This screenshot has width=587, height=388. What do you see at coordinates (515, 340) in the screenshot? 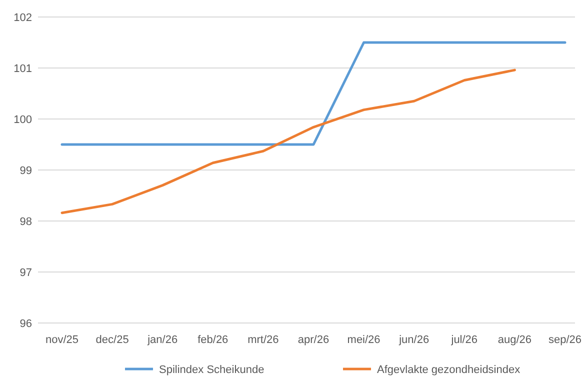
I see `x-tick-label: aug/26` at bounding box center [515, 340].